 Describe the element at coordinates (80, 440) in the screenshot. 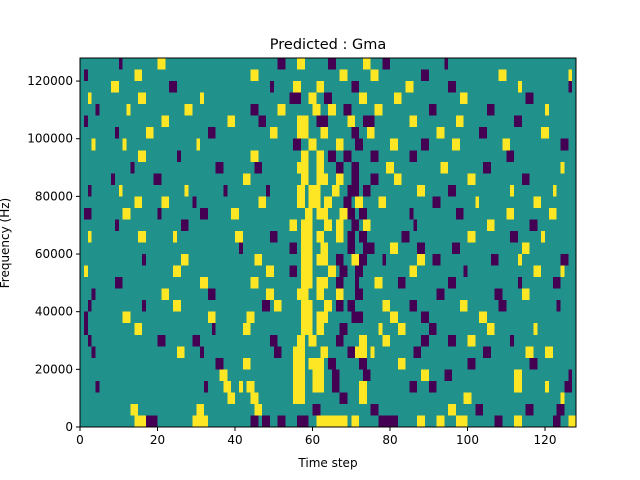

I see `x-tick-label: 0` at that location.